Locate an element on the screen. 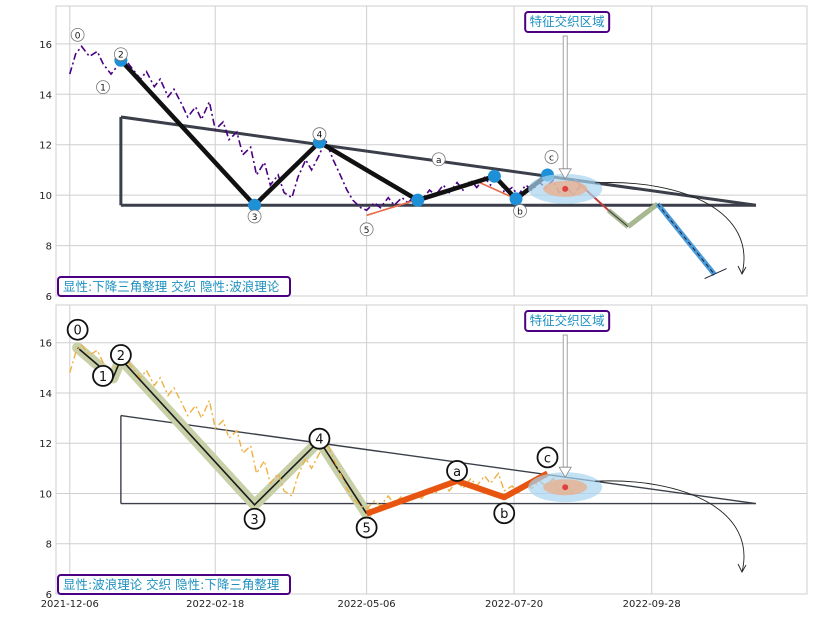  caption-box-label: 显性:波浪理论 交织 隐性:下降三角整理 is located at coordinates (171, 584).